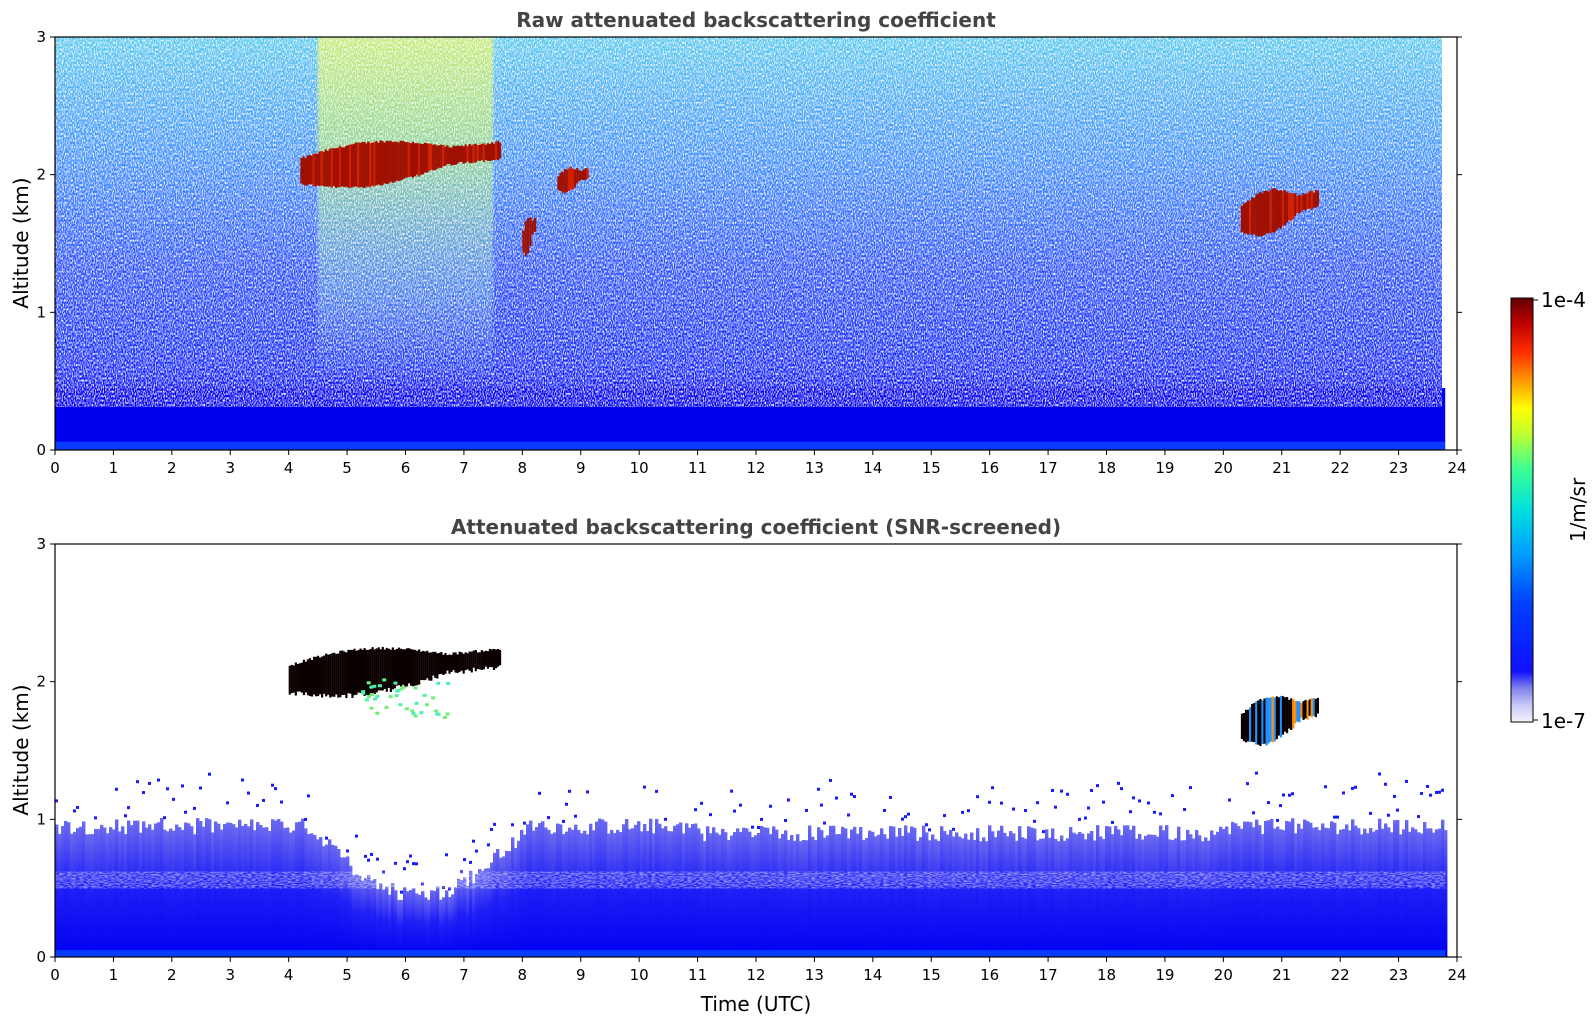 Image resolution: width=1595 pixels, height=1020 pixels. Describe the element at coordinates (750, 953) in the screenshot. I see `ground-return` at that location.